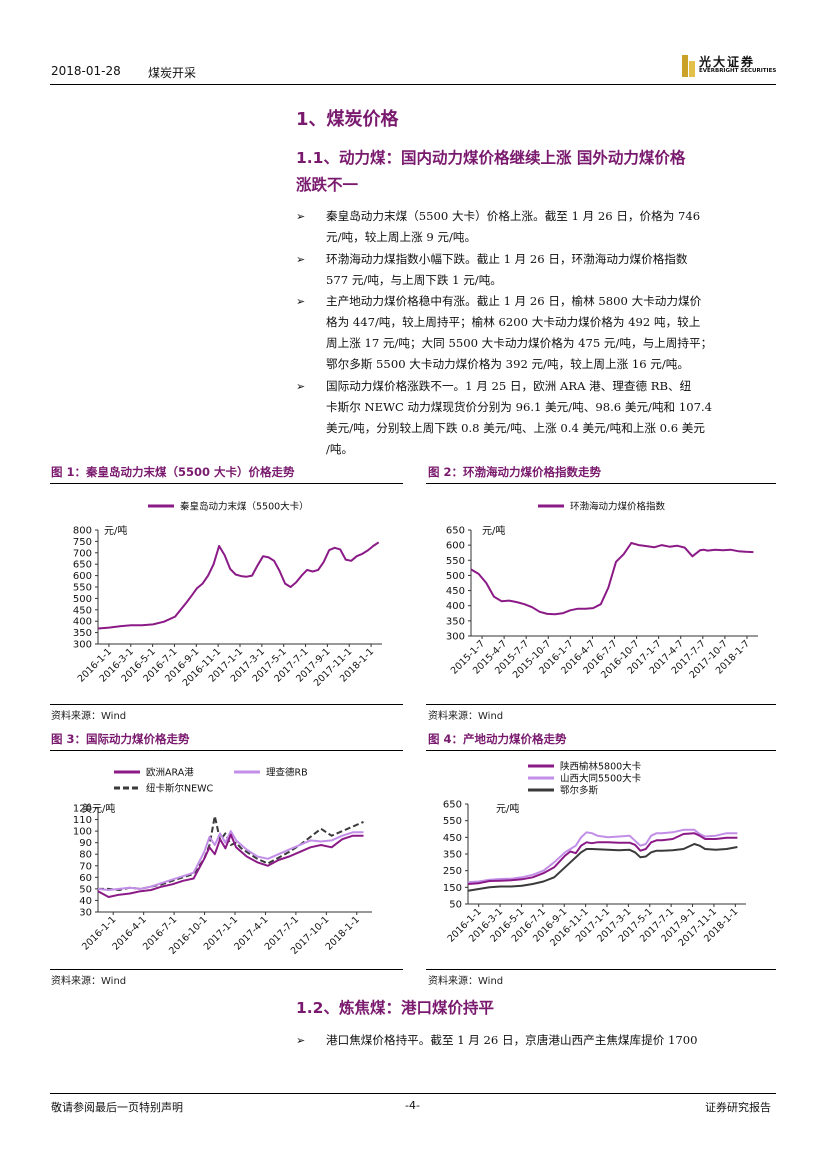 Image resolution: width=827 pixels, height=1169 pixels. What do you see at coordinates (82, 542) in the screenshot?
I see `y-tick-label: 750` at bounding box center [82, 542].